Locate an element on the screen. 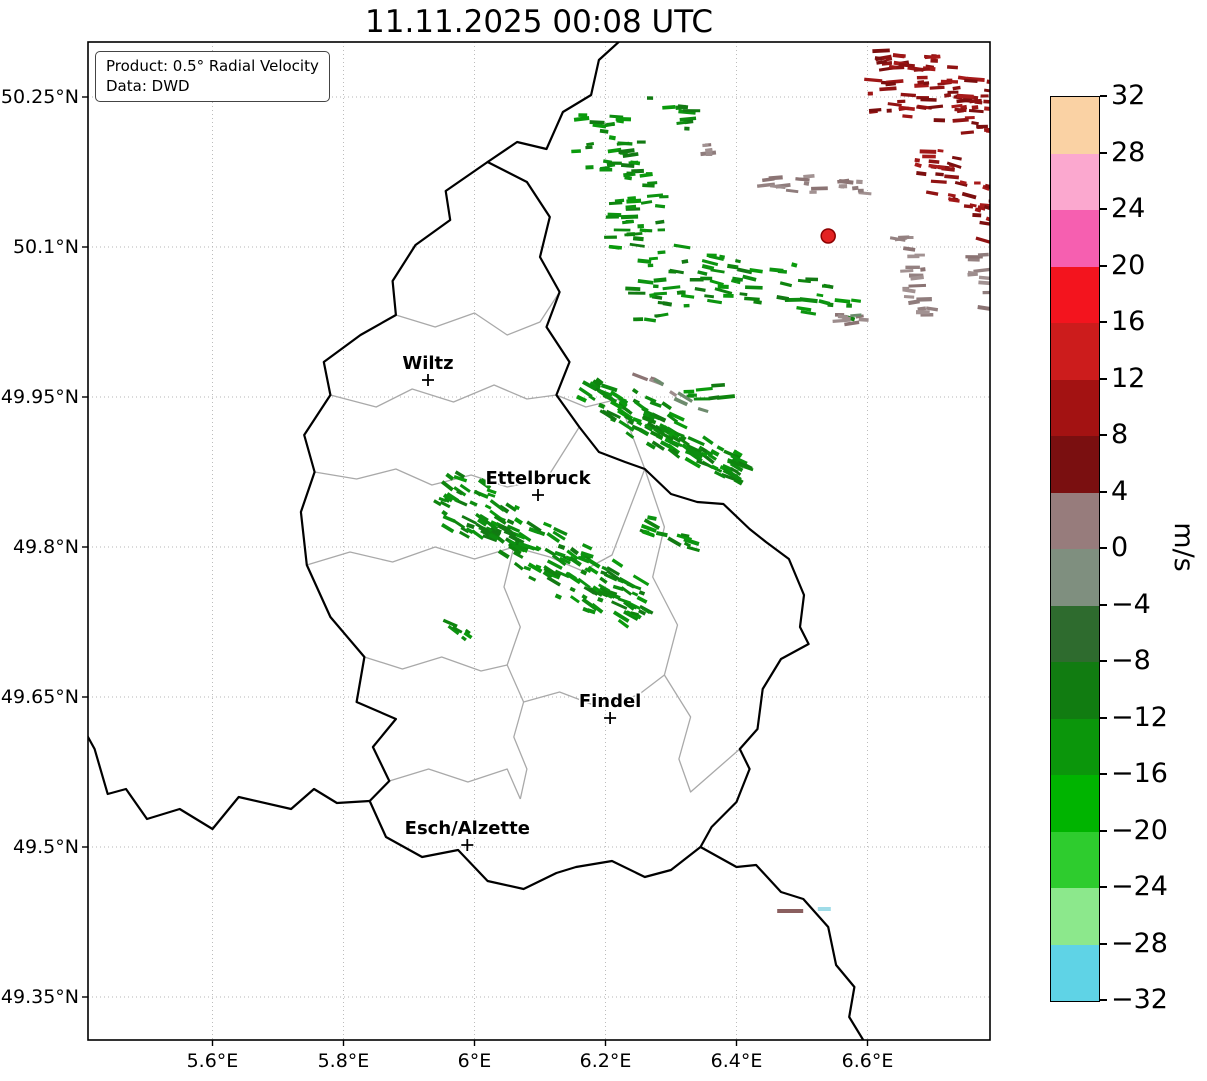 The width and height of the screenshot is (1207, 1081). radar-site-marker is located at coordinates (828, 236).